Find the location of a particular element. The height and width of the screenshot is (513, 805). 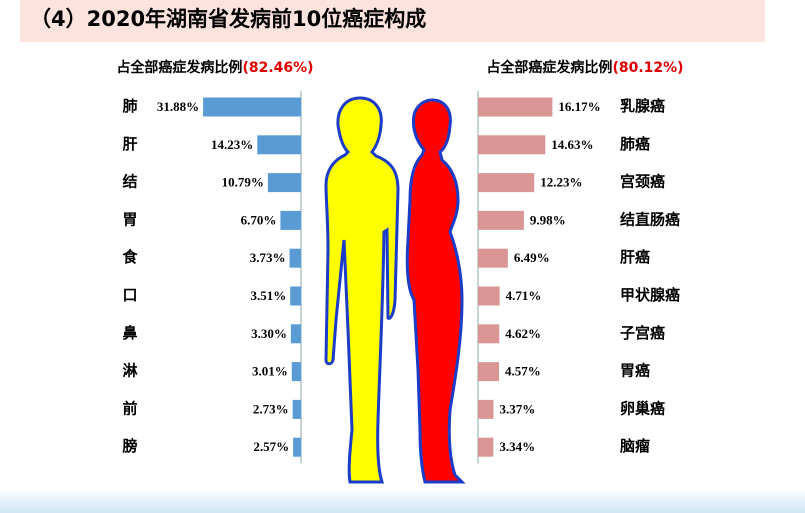

value-label: 6.70% is located at coordinates (259, 219).